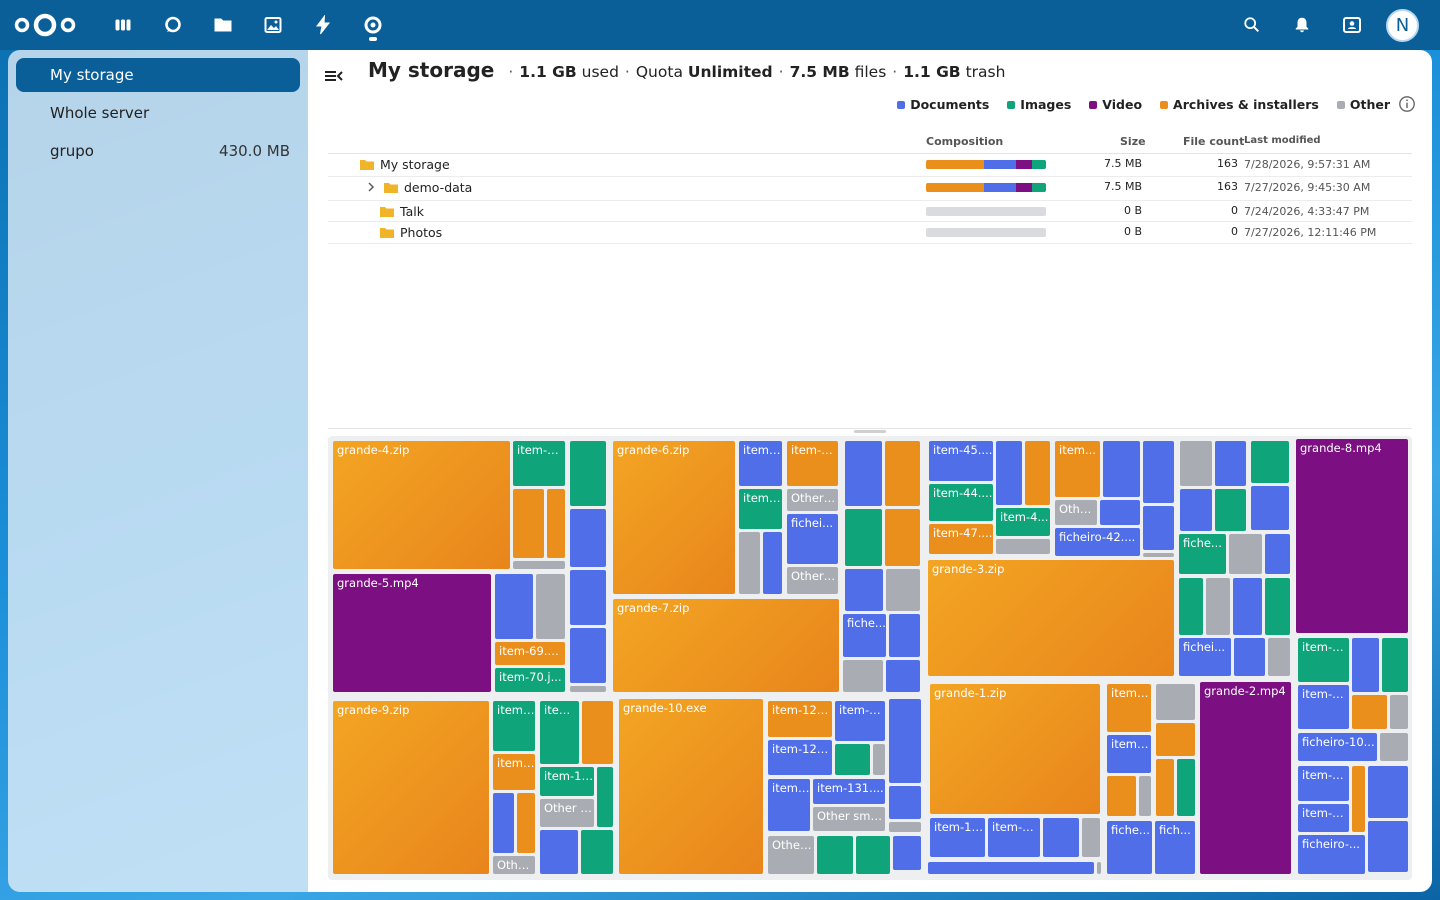 The height and width of the screenshot is (900, 1440). I want to click on legend-documents: Documents, so click(943, 104).